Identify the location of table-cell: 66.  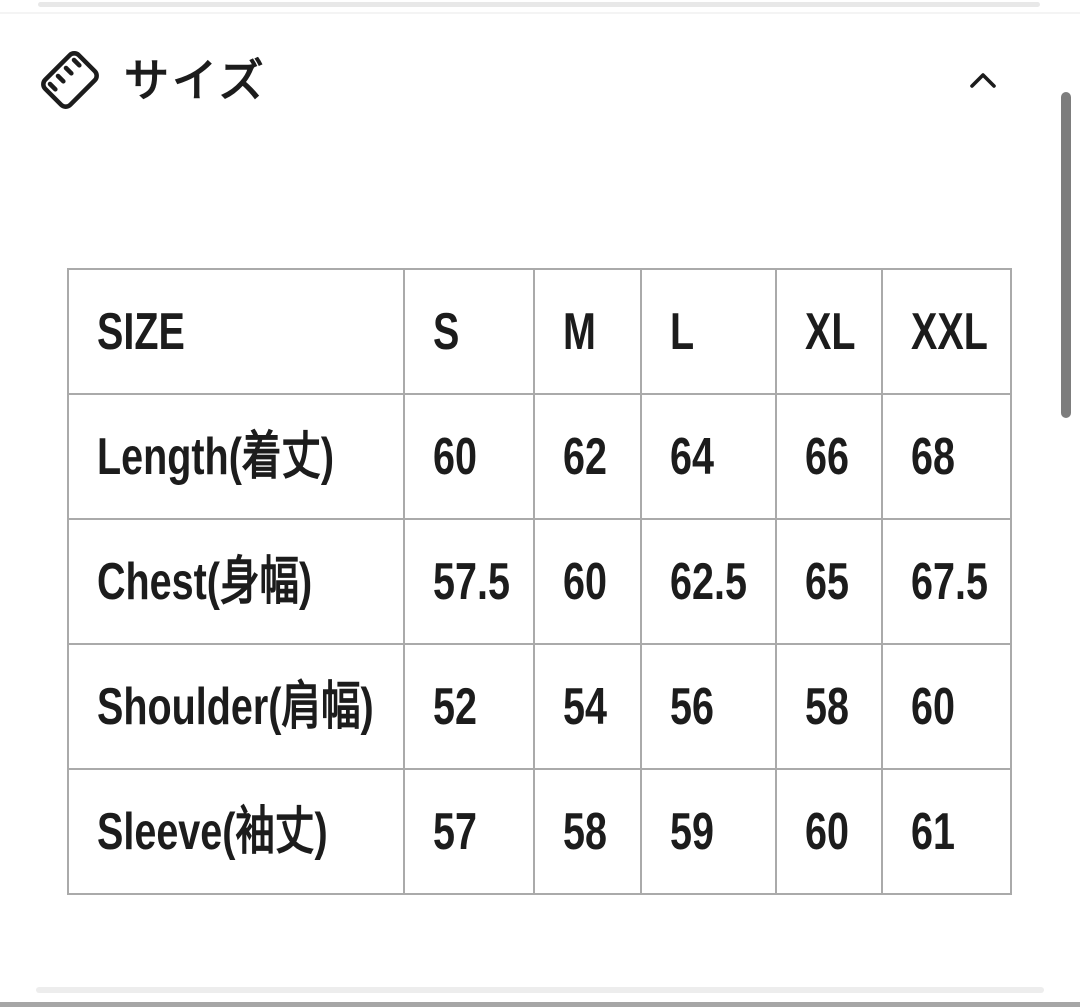
(829, 456).